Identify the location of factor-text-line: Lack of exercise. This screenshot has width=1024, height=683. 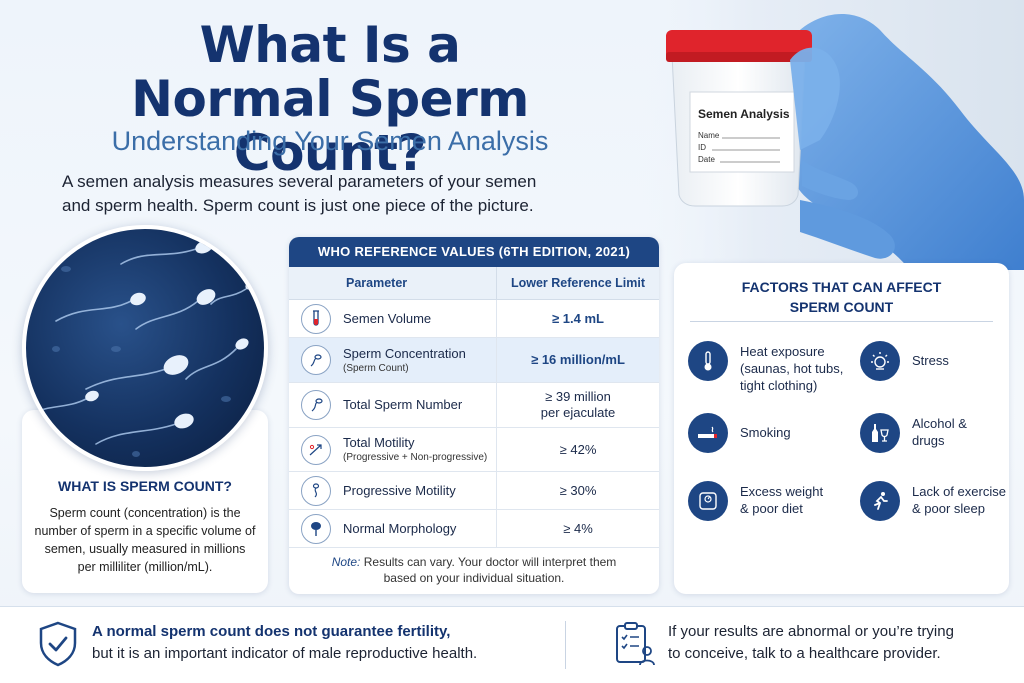
(959, 491).